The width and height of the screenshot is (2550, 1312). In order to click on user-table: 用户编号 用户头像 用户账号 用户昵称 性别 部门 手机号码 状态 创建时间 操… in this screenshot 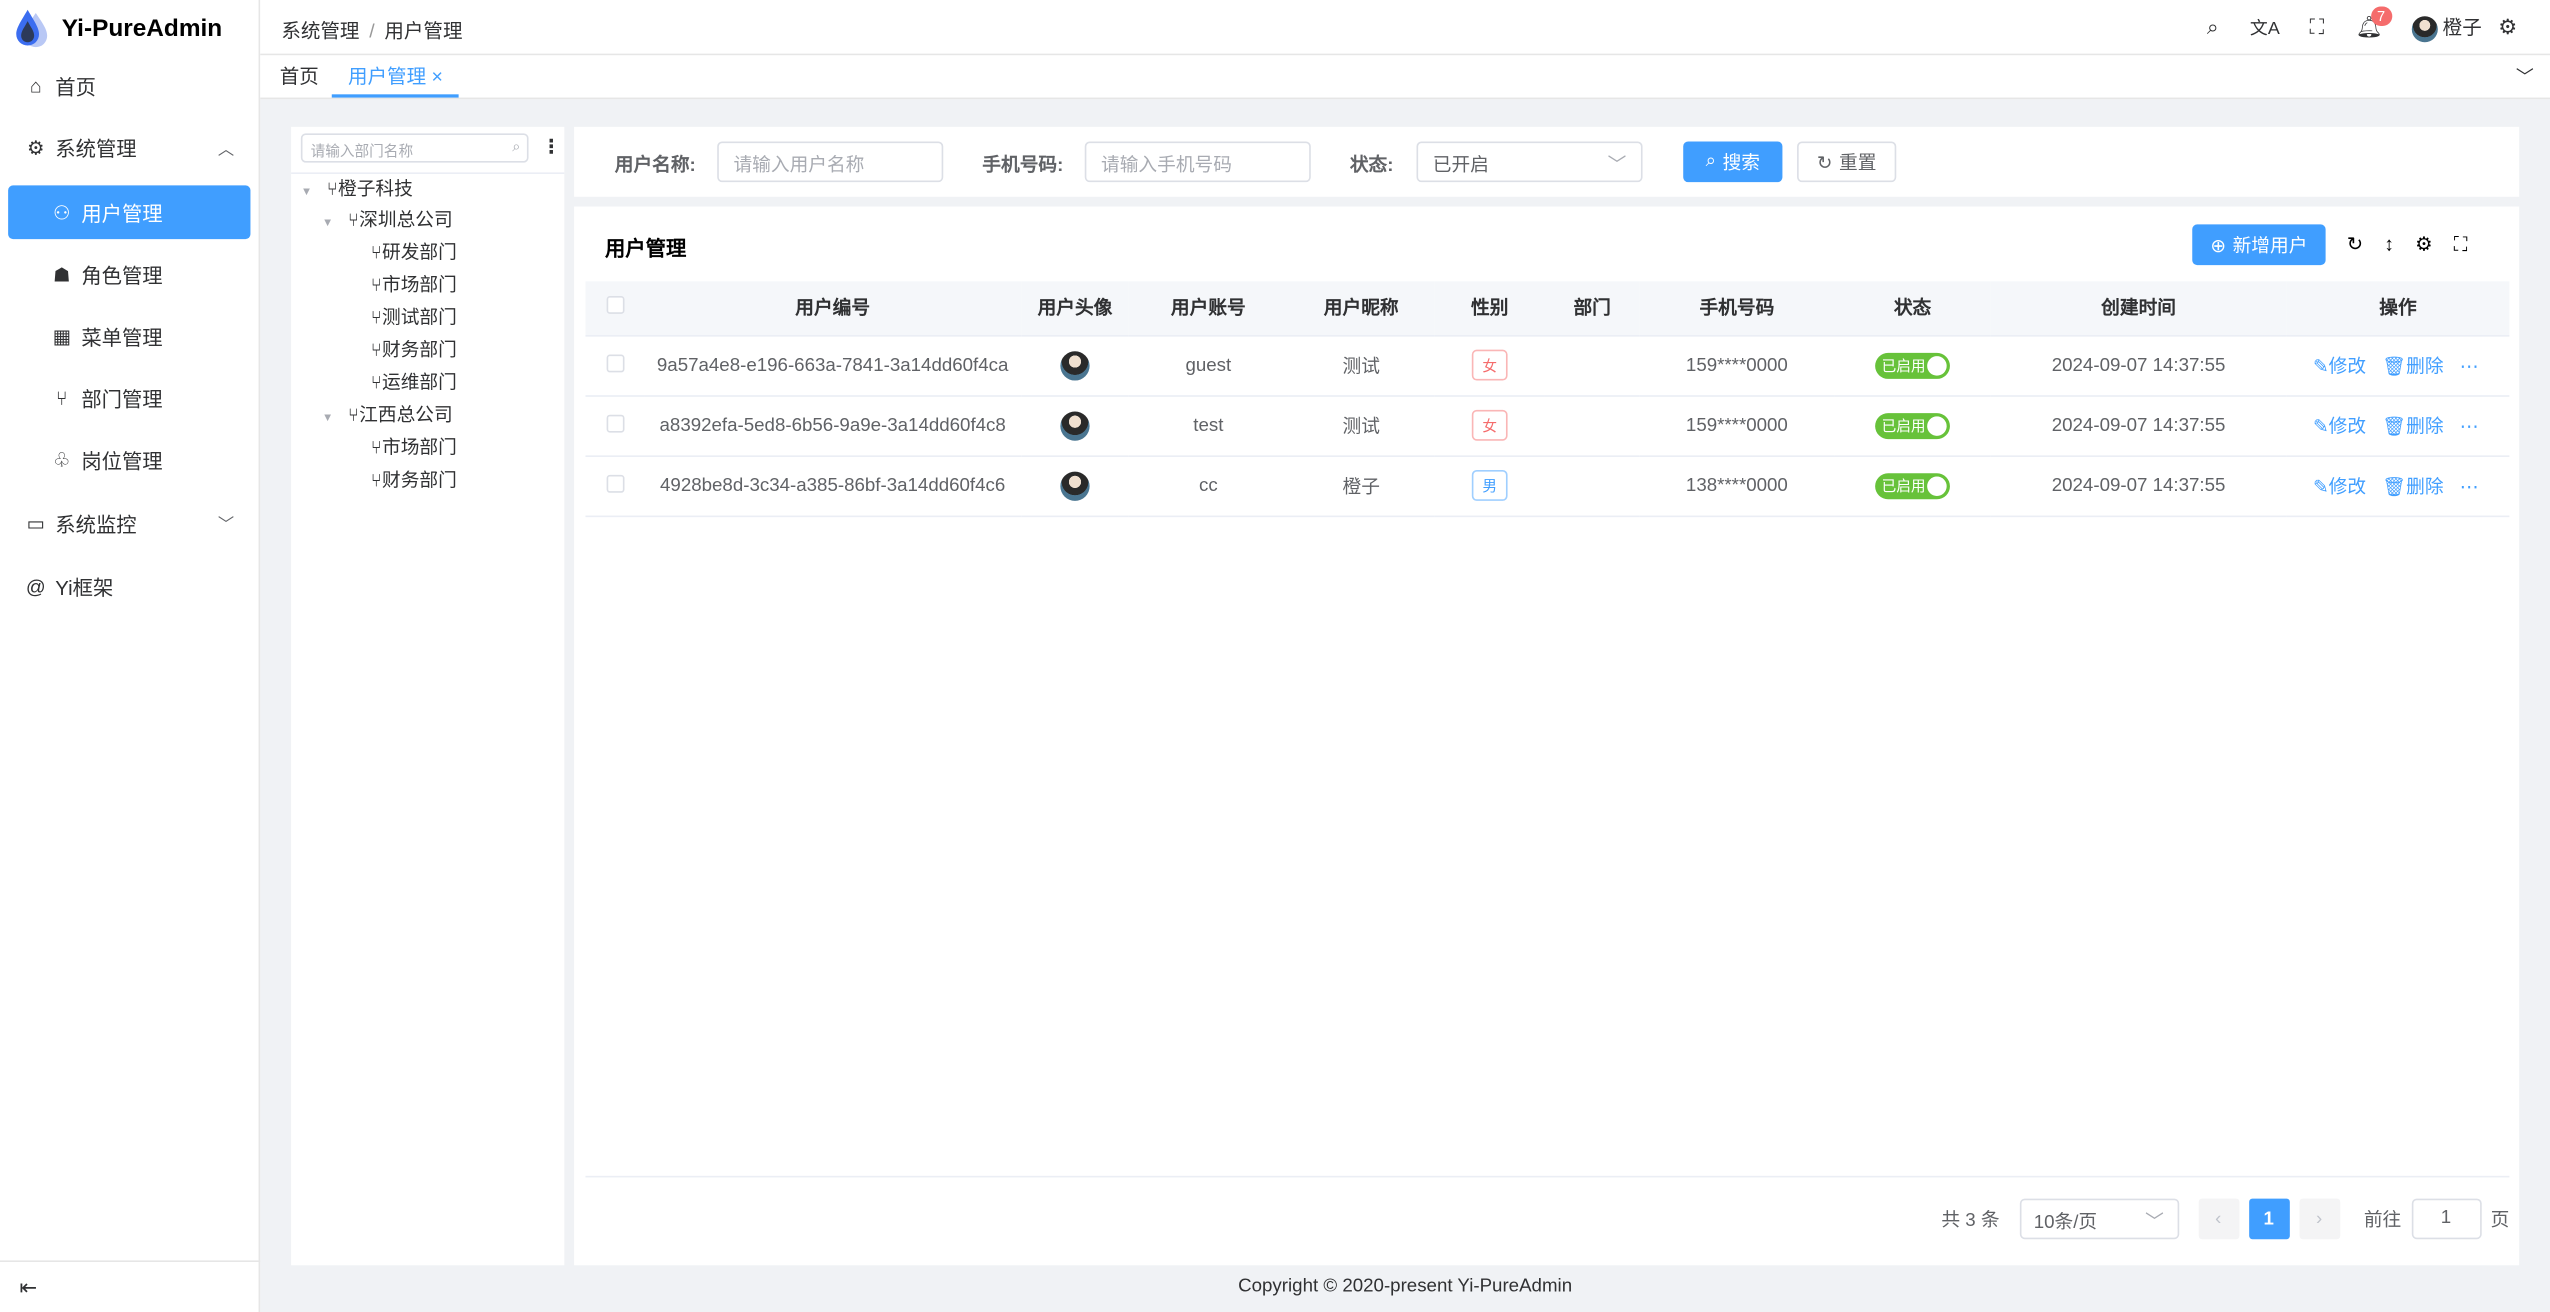, I will do `click(1547, 399)`.